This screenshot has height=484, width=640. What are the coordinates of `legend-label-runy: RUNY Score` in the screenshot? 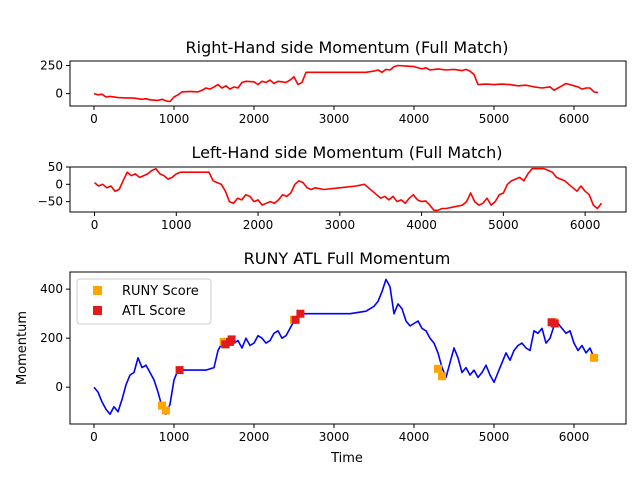 It's located at (160, 291).